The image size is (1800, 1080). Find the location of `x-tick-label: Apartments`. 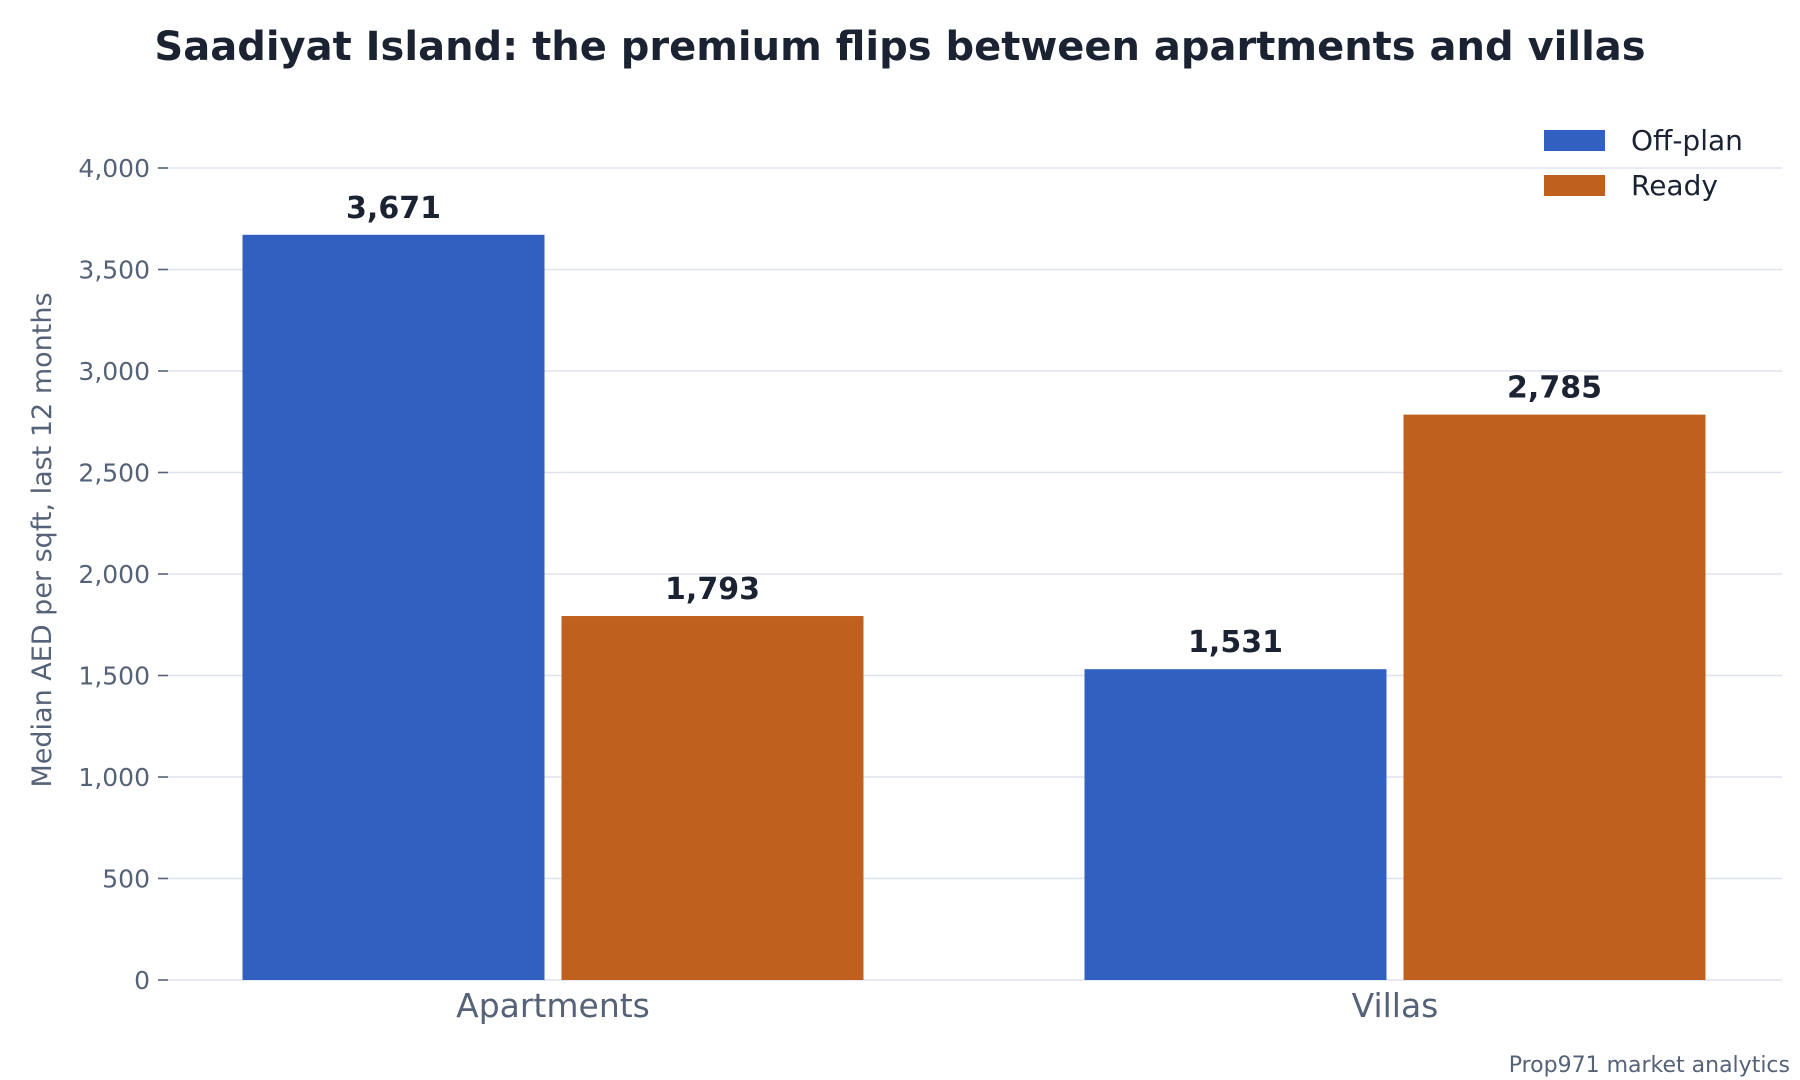

x-tick-label: Apartments is located at coordinates (553, 1005).